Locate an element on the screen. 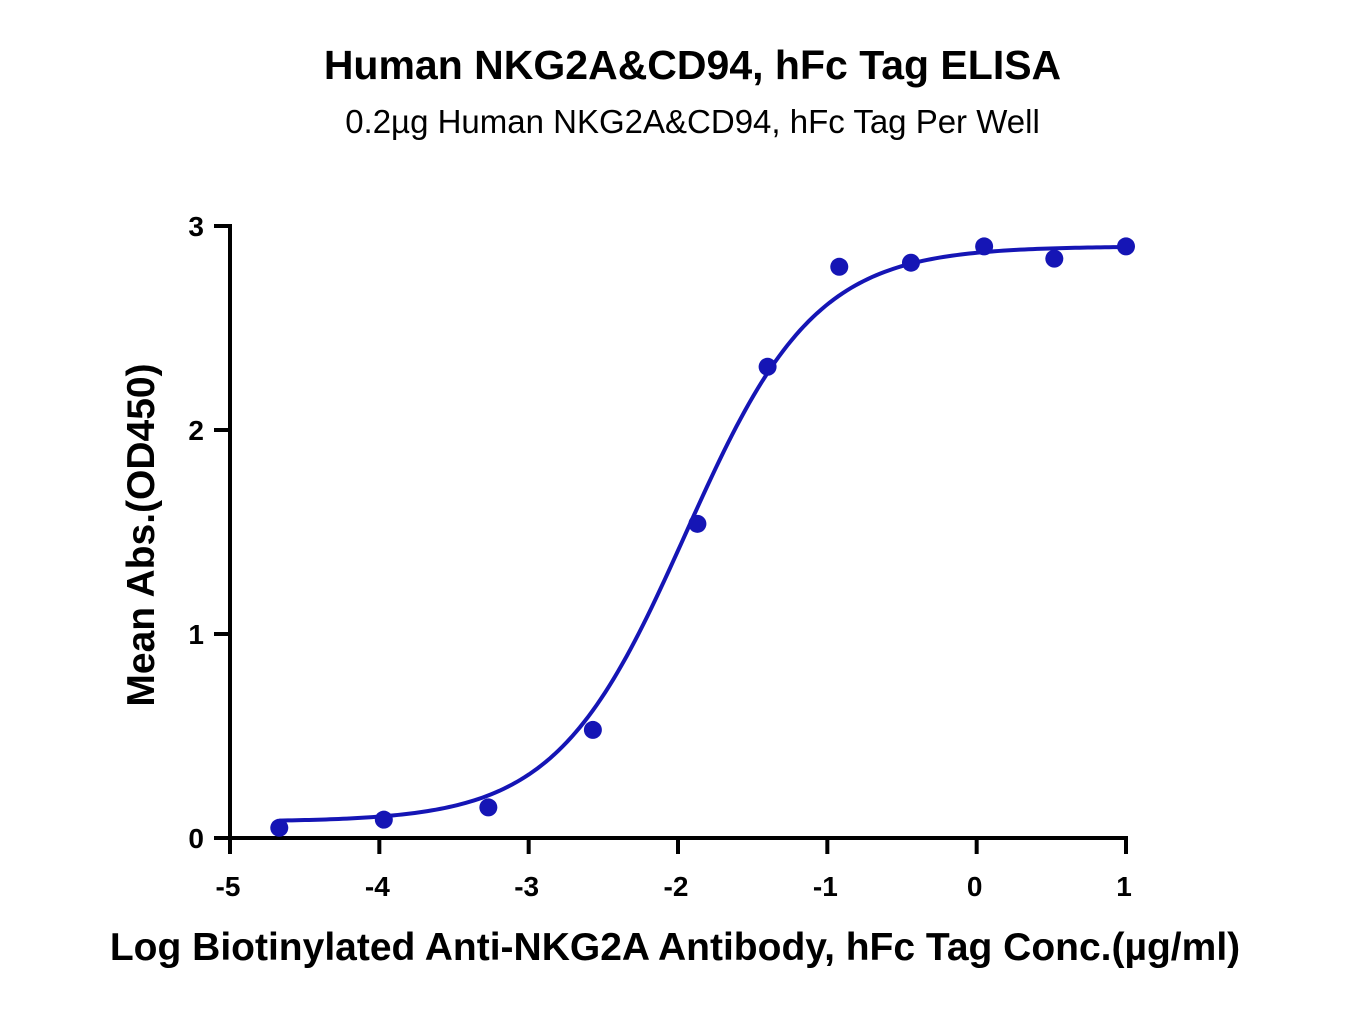  y-tick-label: 0 is located at coordinates (196, 838).